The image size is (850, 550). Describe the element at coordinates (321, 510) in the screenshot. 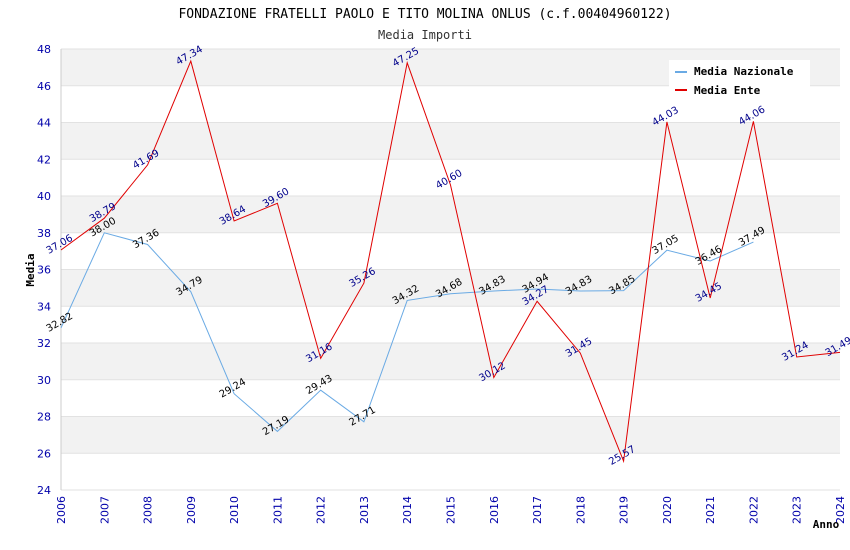

I see `x-tick-label: 2012` at that location.